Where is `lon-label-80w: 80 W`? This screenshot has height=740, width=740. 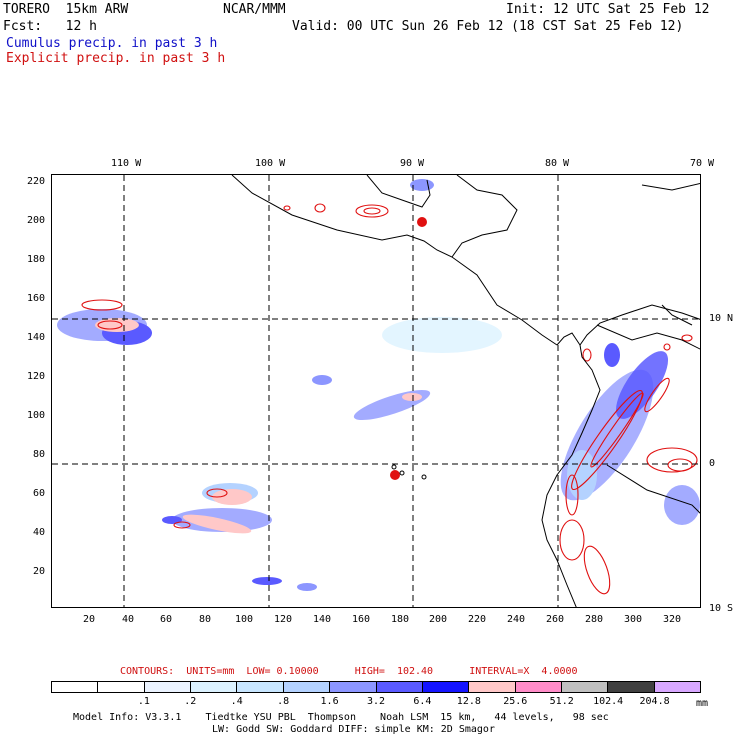
lon-label-80w: 80 W is located at coordinates (557, 163).